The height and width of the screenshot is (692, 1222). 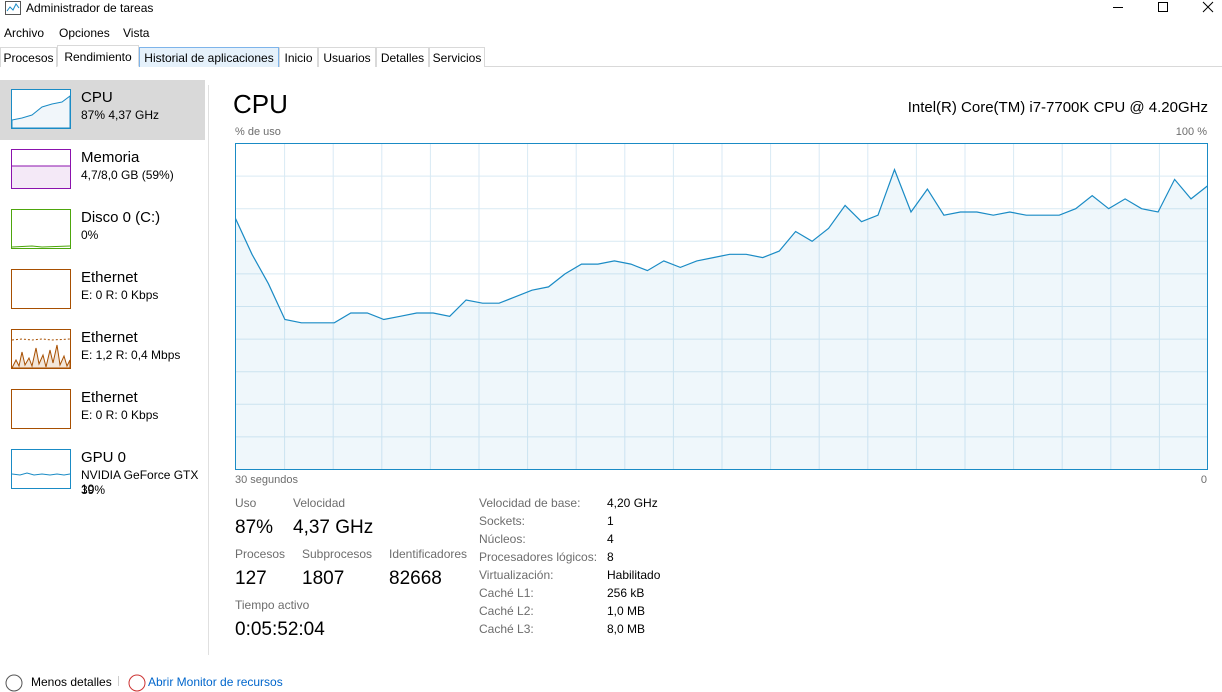 What do you see at coordinates (127, 175) in the screenshot?
I see `item-detail: 4,7/8,0 GB (59%)` at bounding box center [127, 175].